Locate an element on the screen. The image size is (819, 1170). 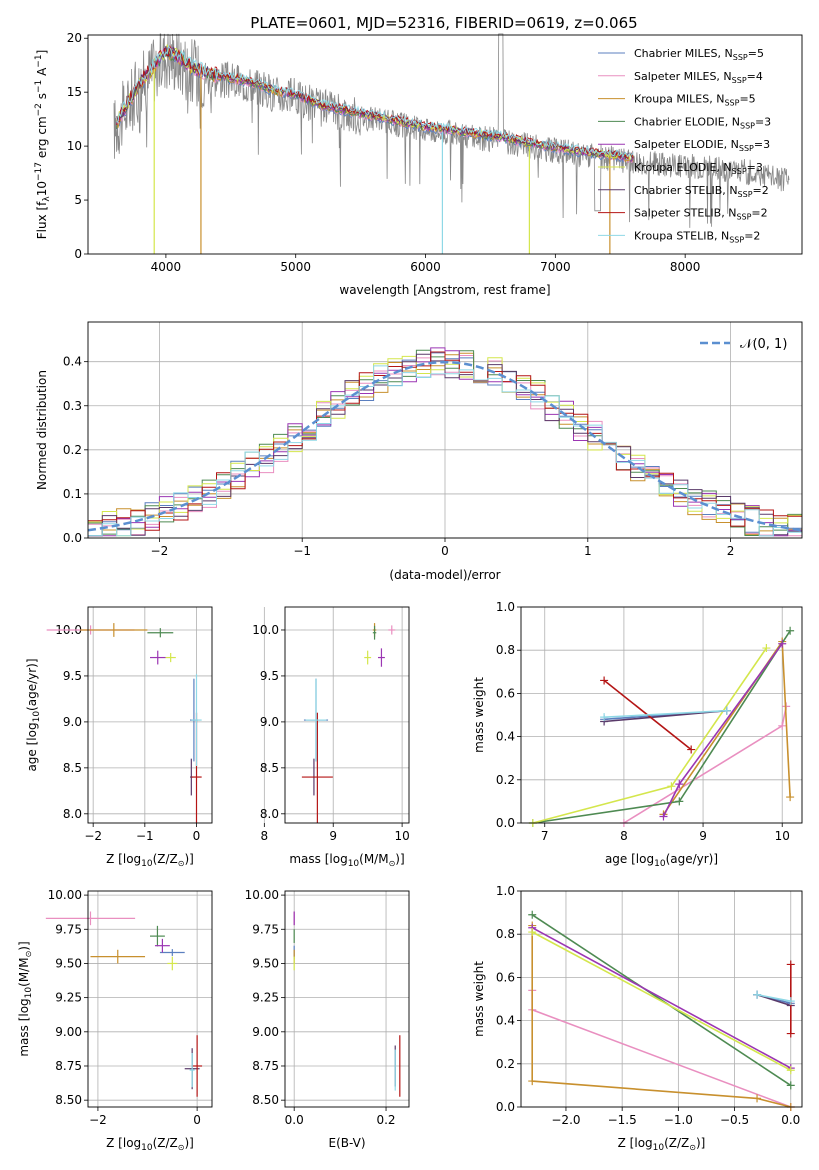
legend-entry: Salpeter MILES, NSSP=4 is located at coordinates (698, 77).